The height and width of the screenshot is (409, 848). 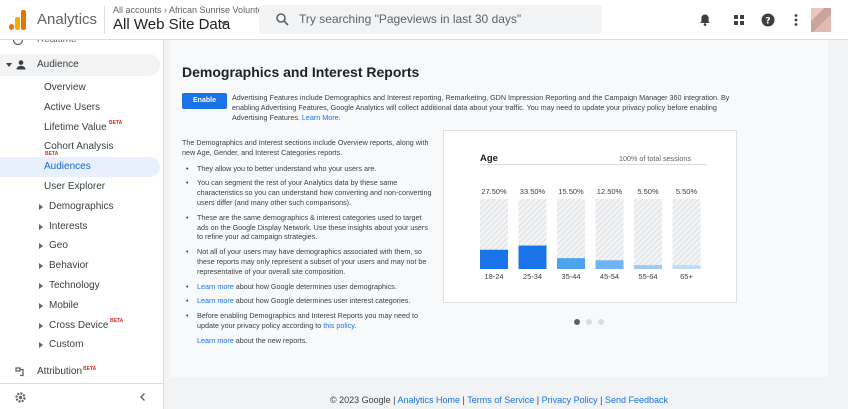 I want to click on sidebar-item-label: Overview, so click(x=65, y=87).